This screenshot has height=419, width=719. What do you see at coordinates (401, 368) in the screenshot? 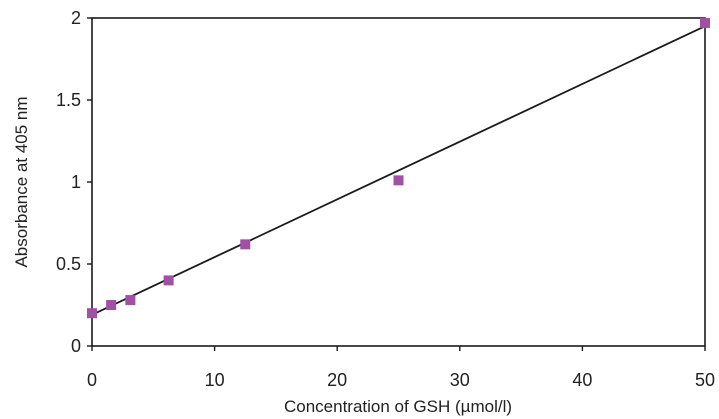
I see `x-axis: 0 10 20 30 40 50` at bounding box center [401, 368].